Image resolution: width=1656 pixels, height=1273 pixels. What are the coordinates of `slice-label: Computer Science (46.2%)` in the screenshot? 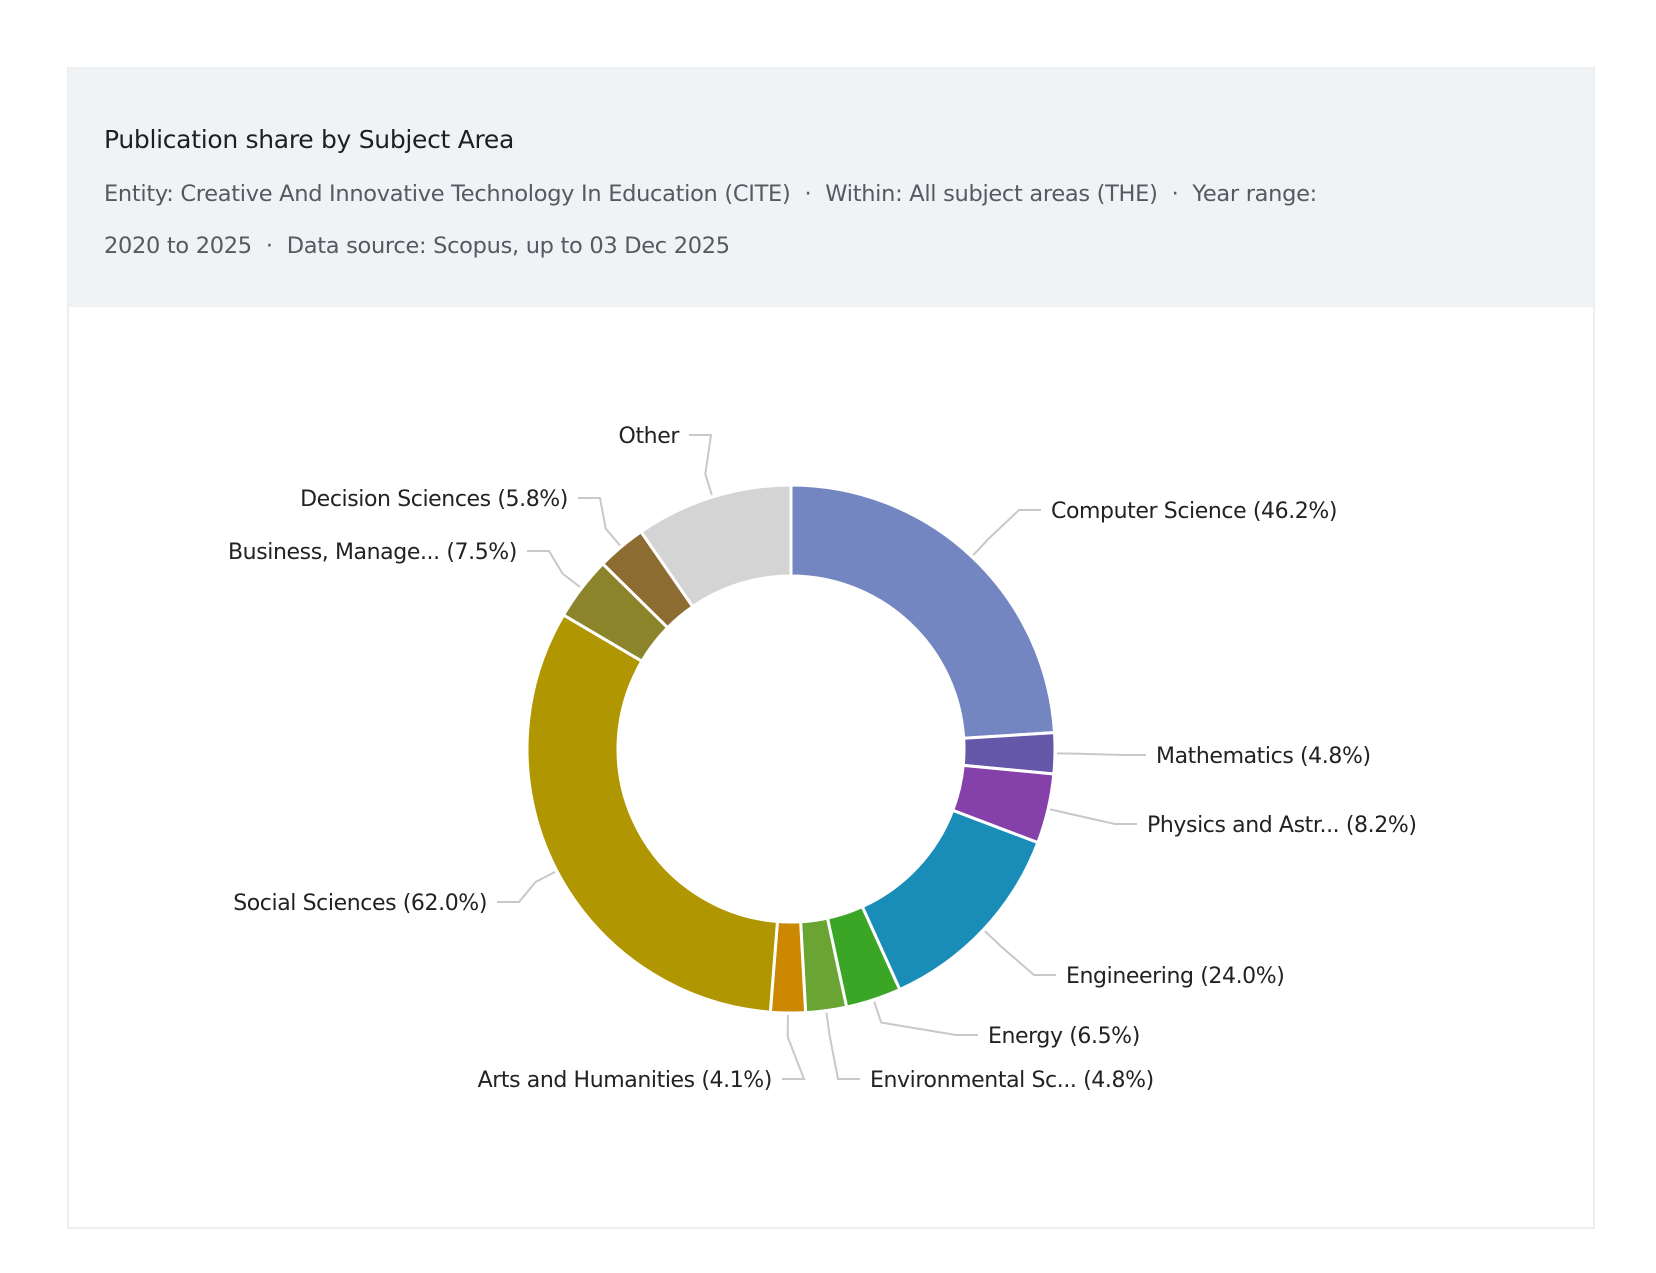 It's located at (1194, 511).